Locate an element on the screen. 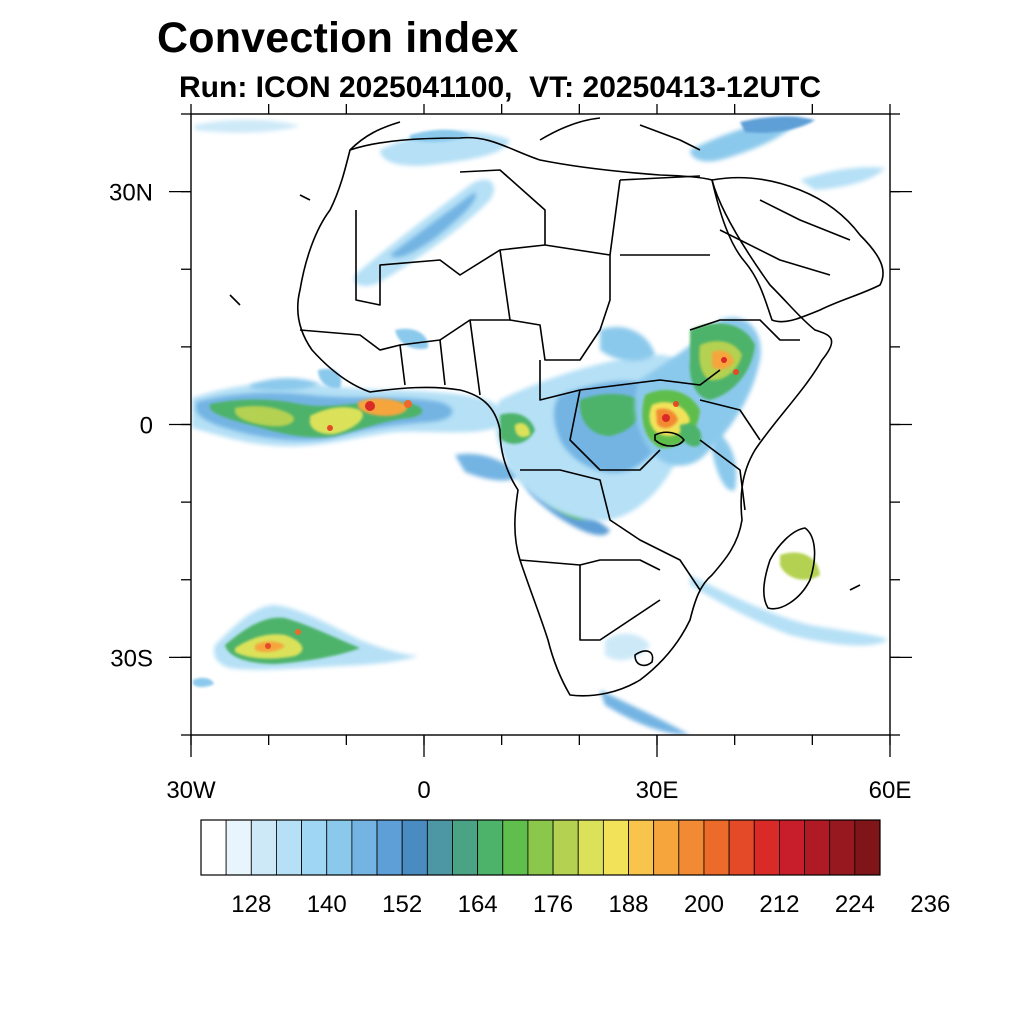 The width and height of the screenshot is (1024, 1024). colorbar-label: 236 is located at coordinates (930, 904).